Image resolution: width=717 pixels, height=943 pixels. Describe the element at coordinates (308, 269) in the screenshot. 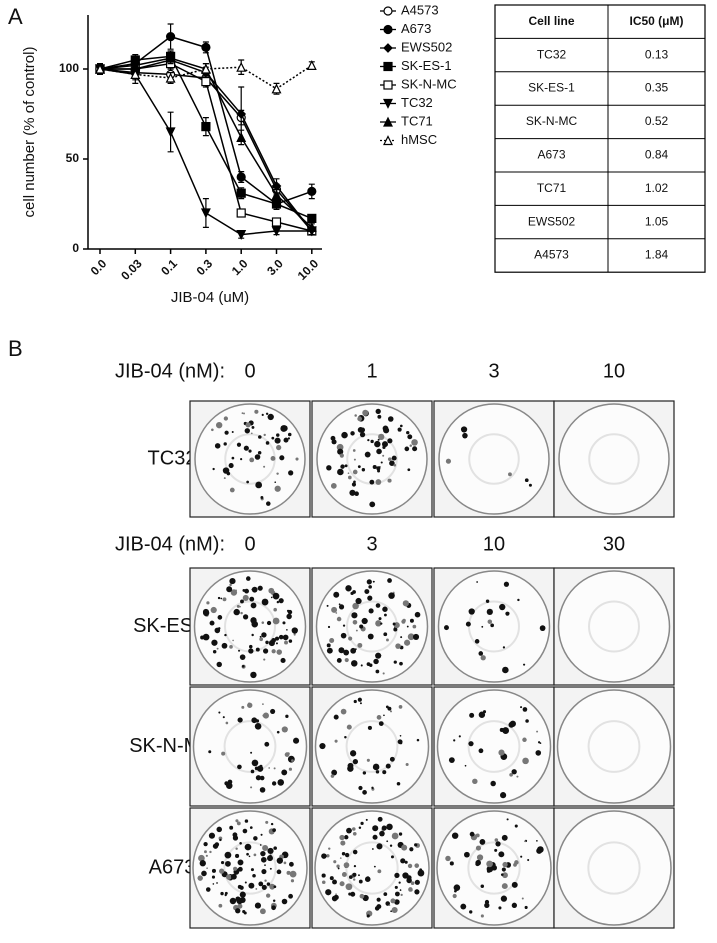

I see `x-tick-label: 10.0` at that location.